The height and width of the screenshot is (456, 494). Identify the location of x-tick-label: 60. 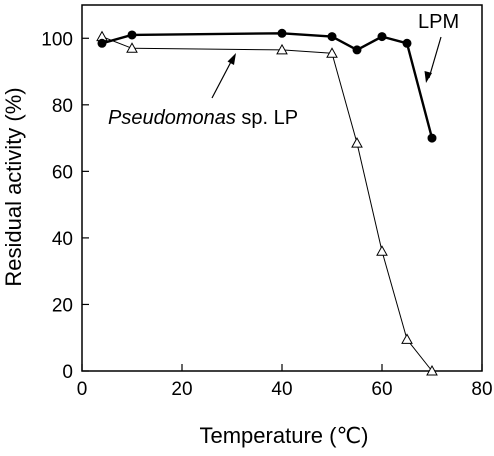
(381, 389).